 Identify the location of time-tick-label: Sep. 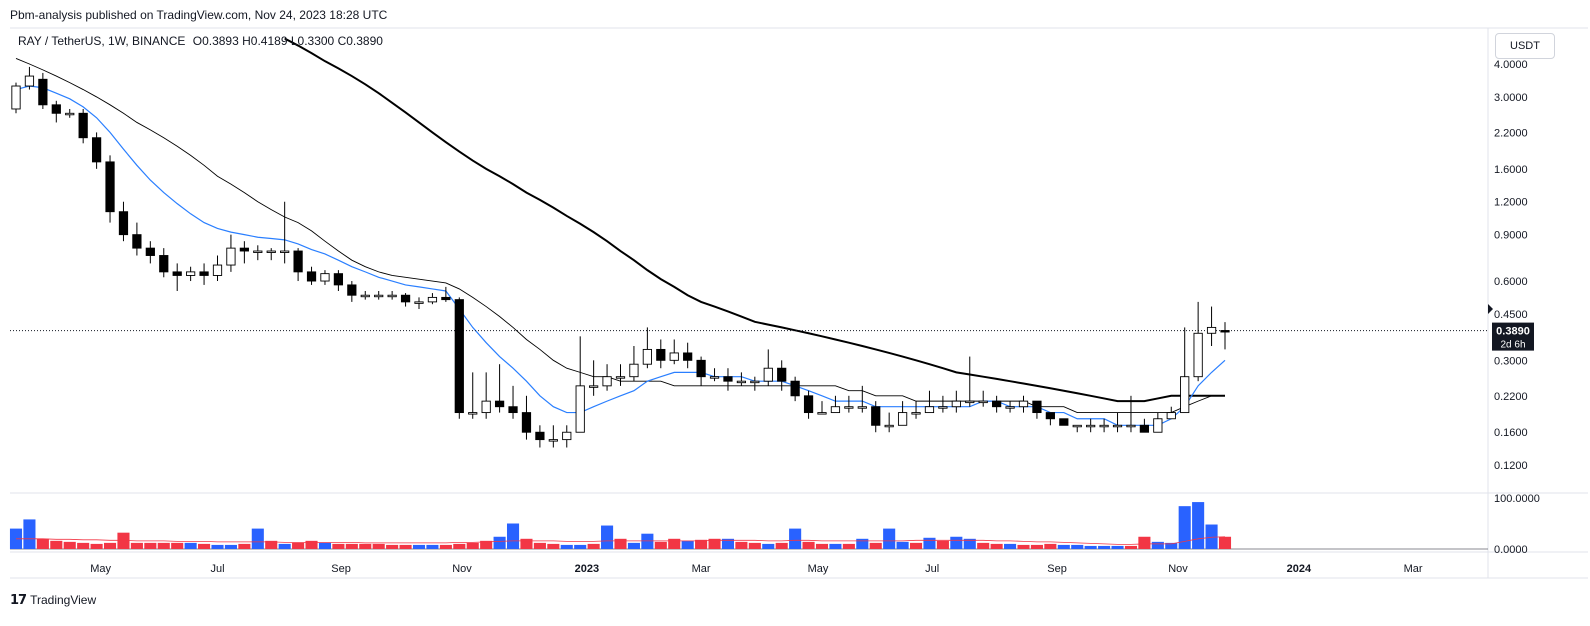
(341, 569).